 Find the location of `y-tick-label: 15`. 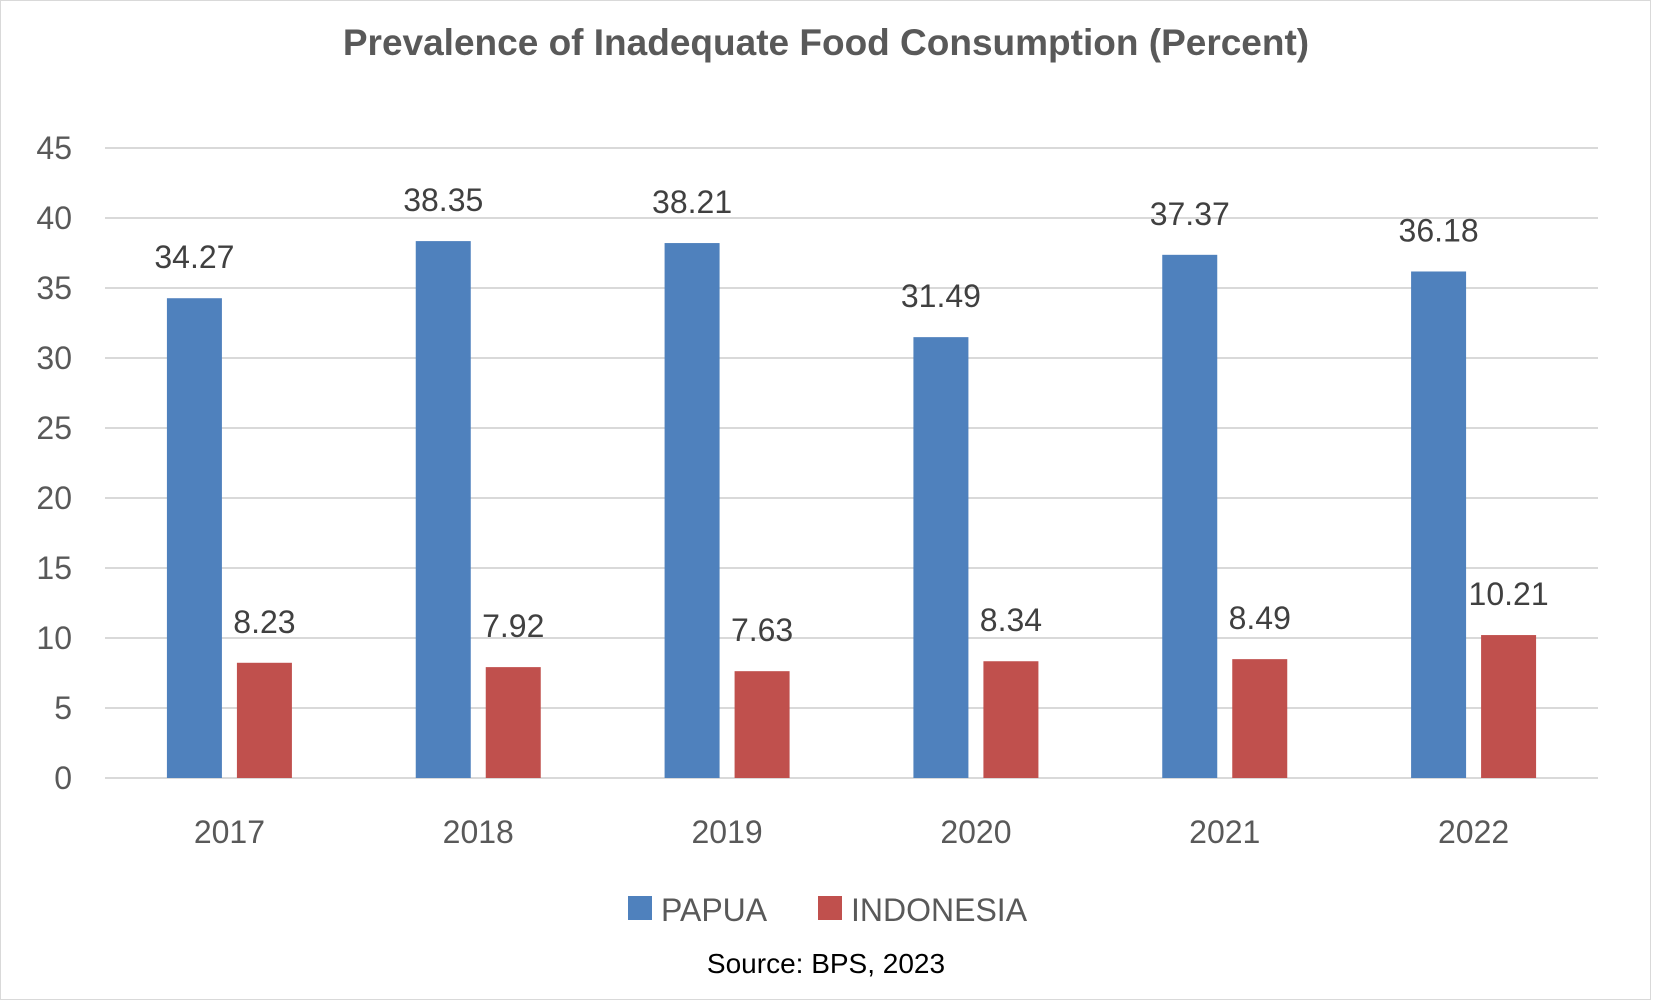

y-tick-label: 15 is located at coordinates (54, 568).